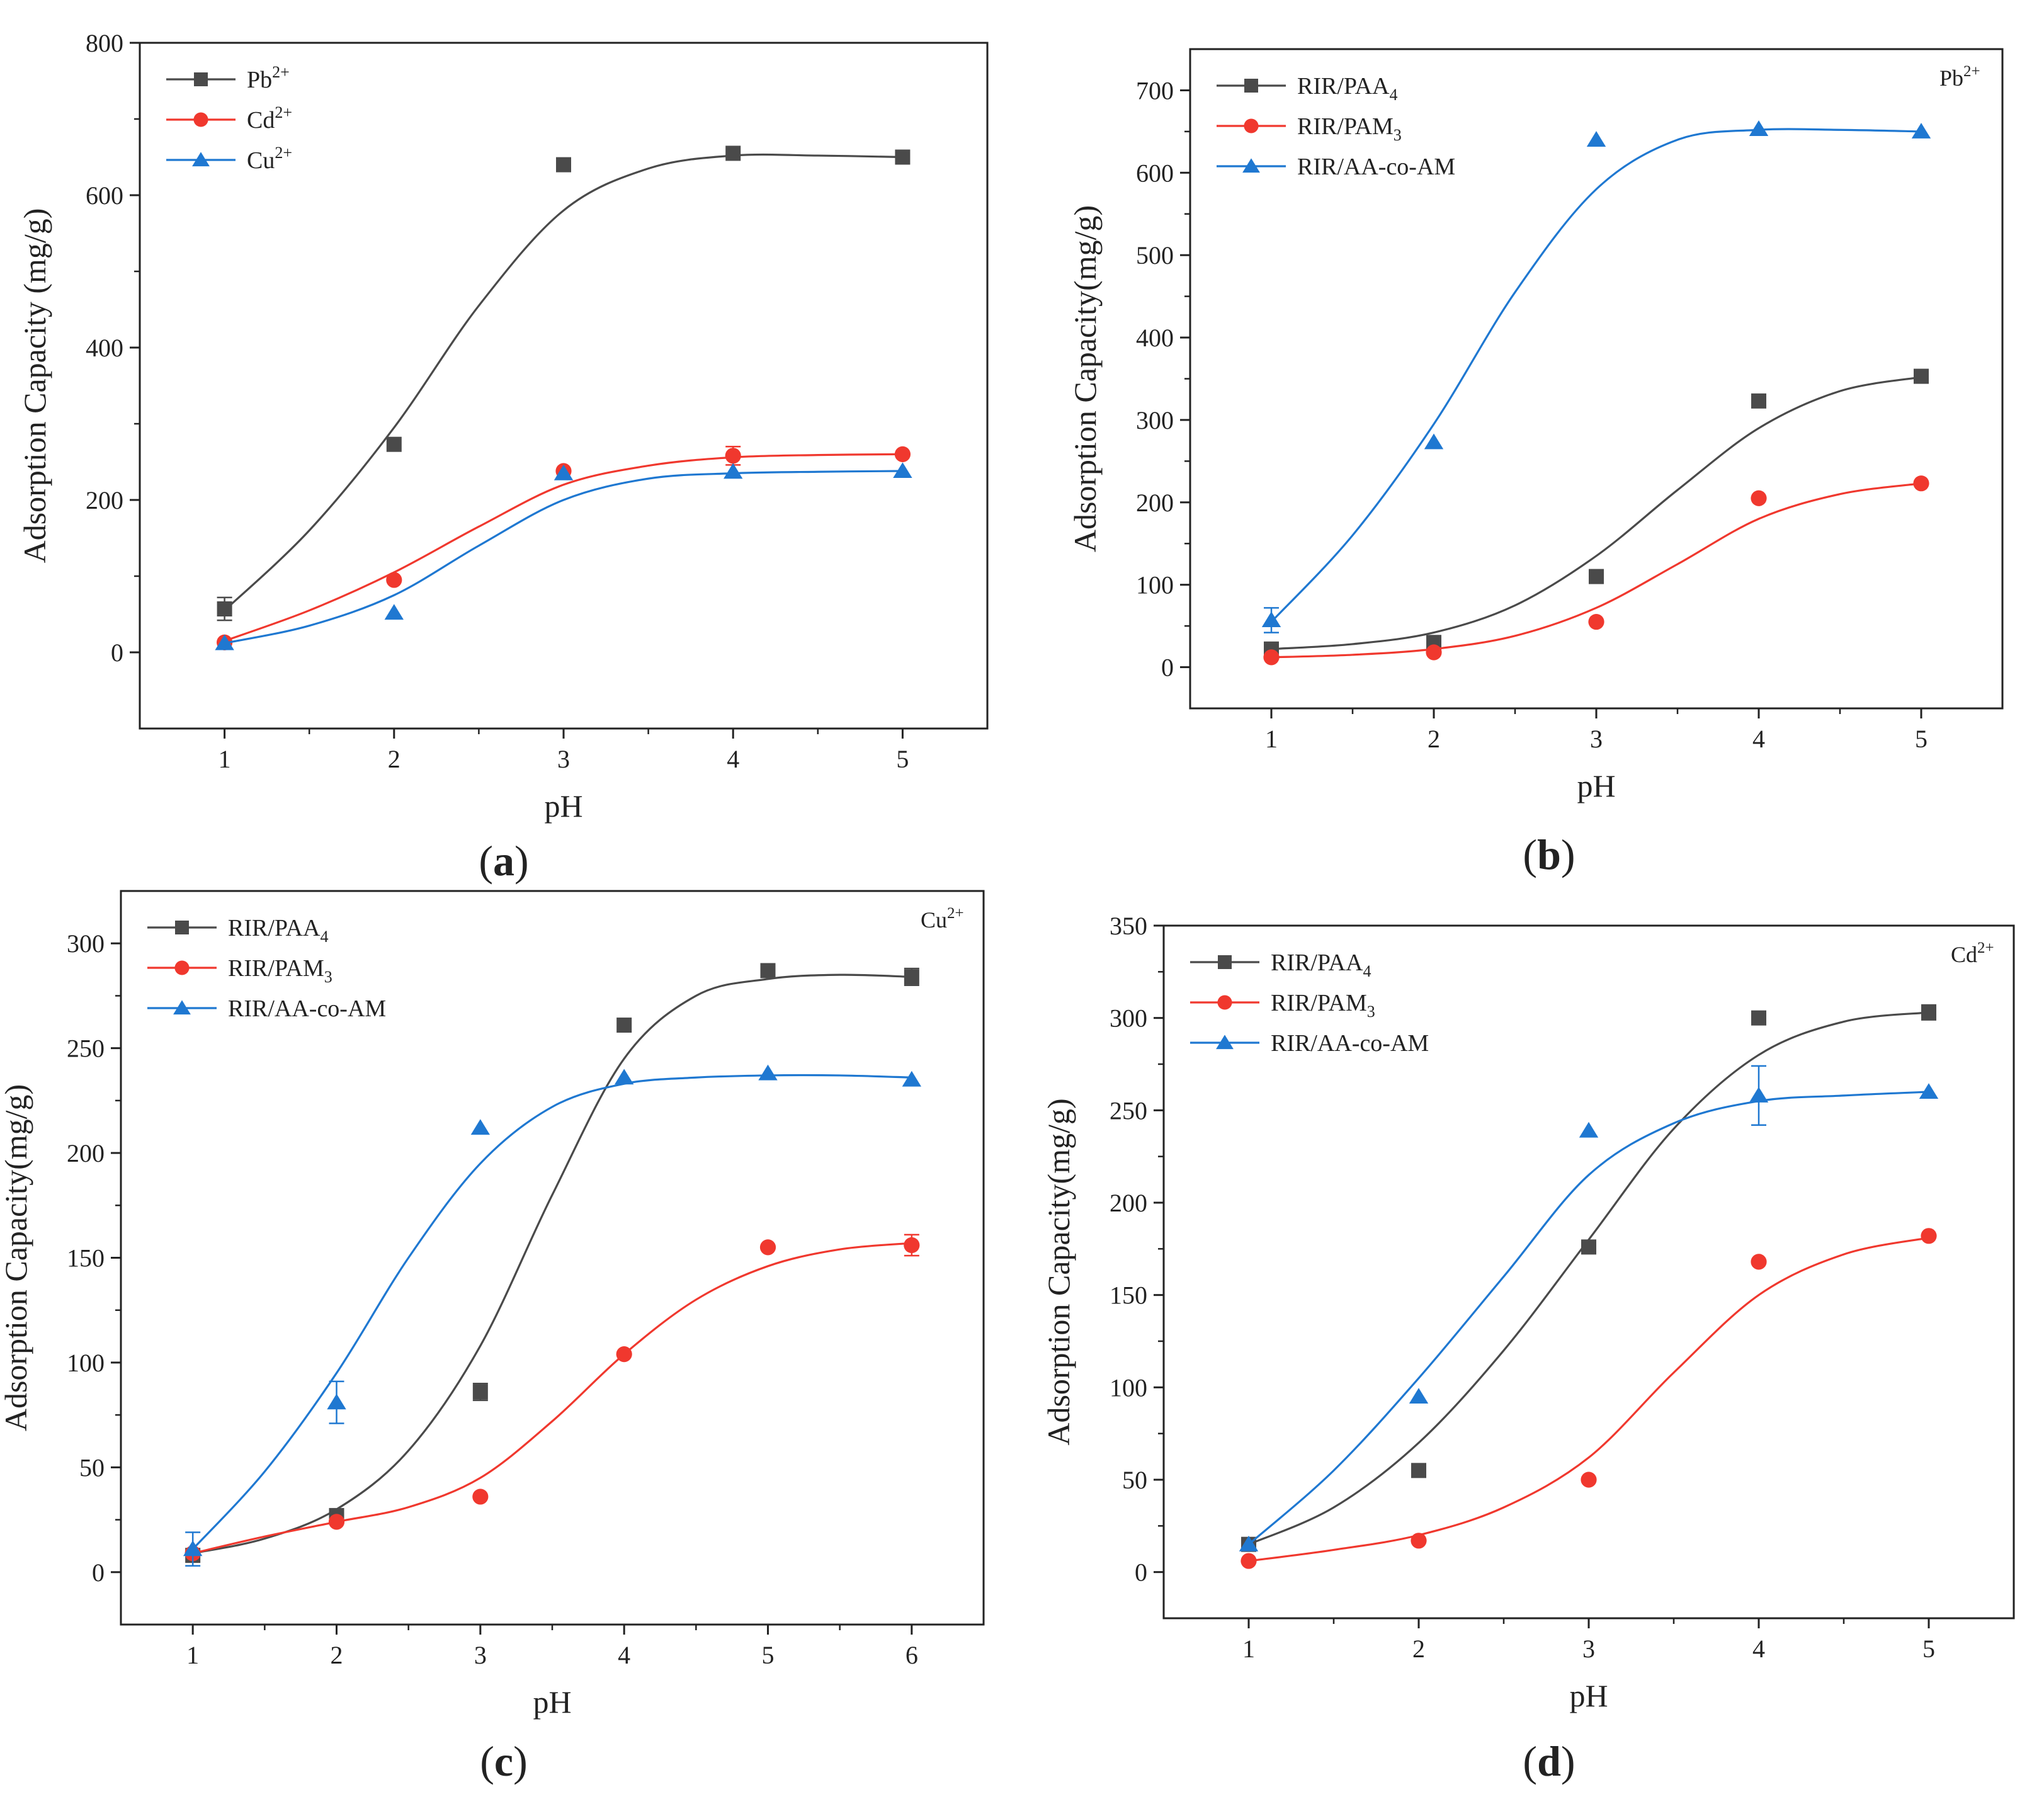 This screenshot has height=1804, width=2044. What do you see at coordinates (269, 118) in the screenshot?
I see `legend-entry: Cd2+` at bounding box center [269, 118].